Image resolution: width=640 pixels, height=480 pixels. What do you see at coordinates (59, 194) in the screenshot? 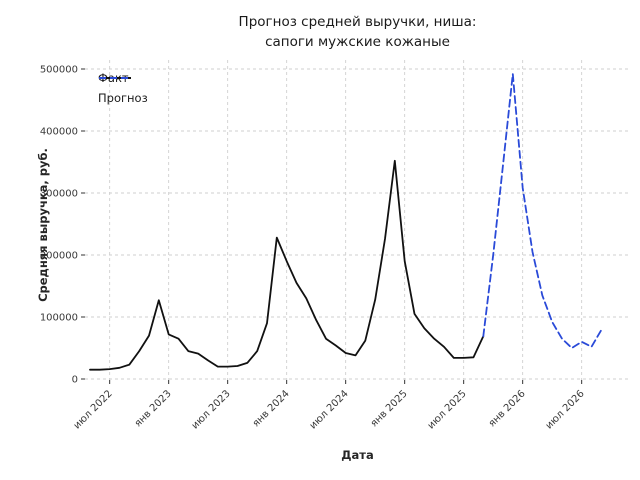
I see `y-tick-label: 300000` at bounding box center [59, 194].